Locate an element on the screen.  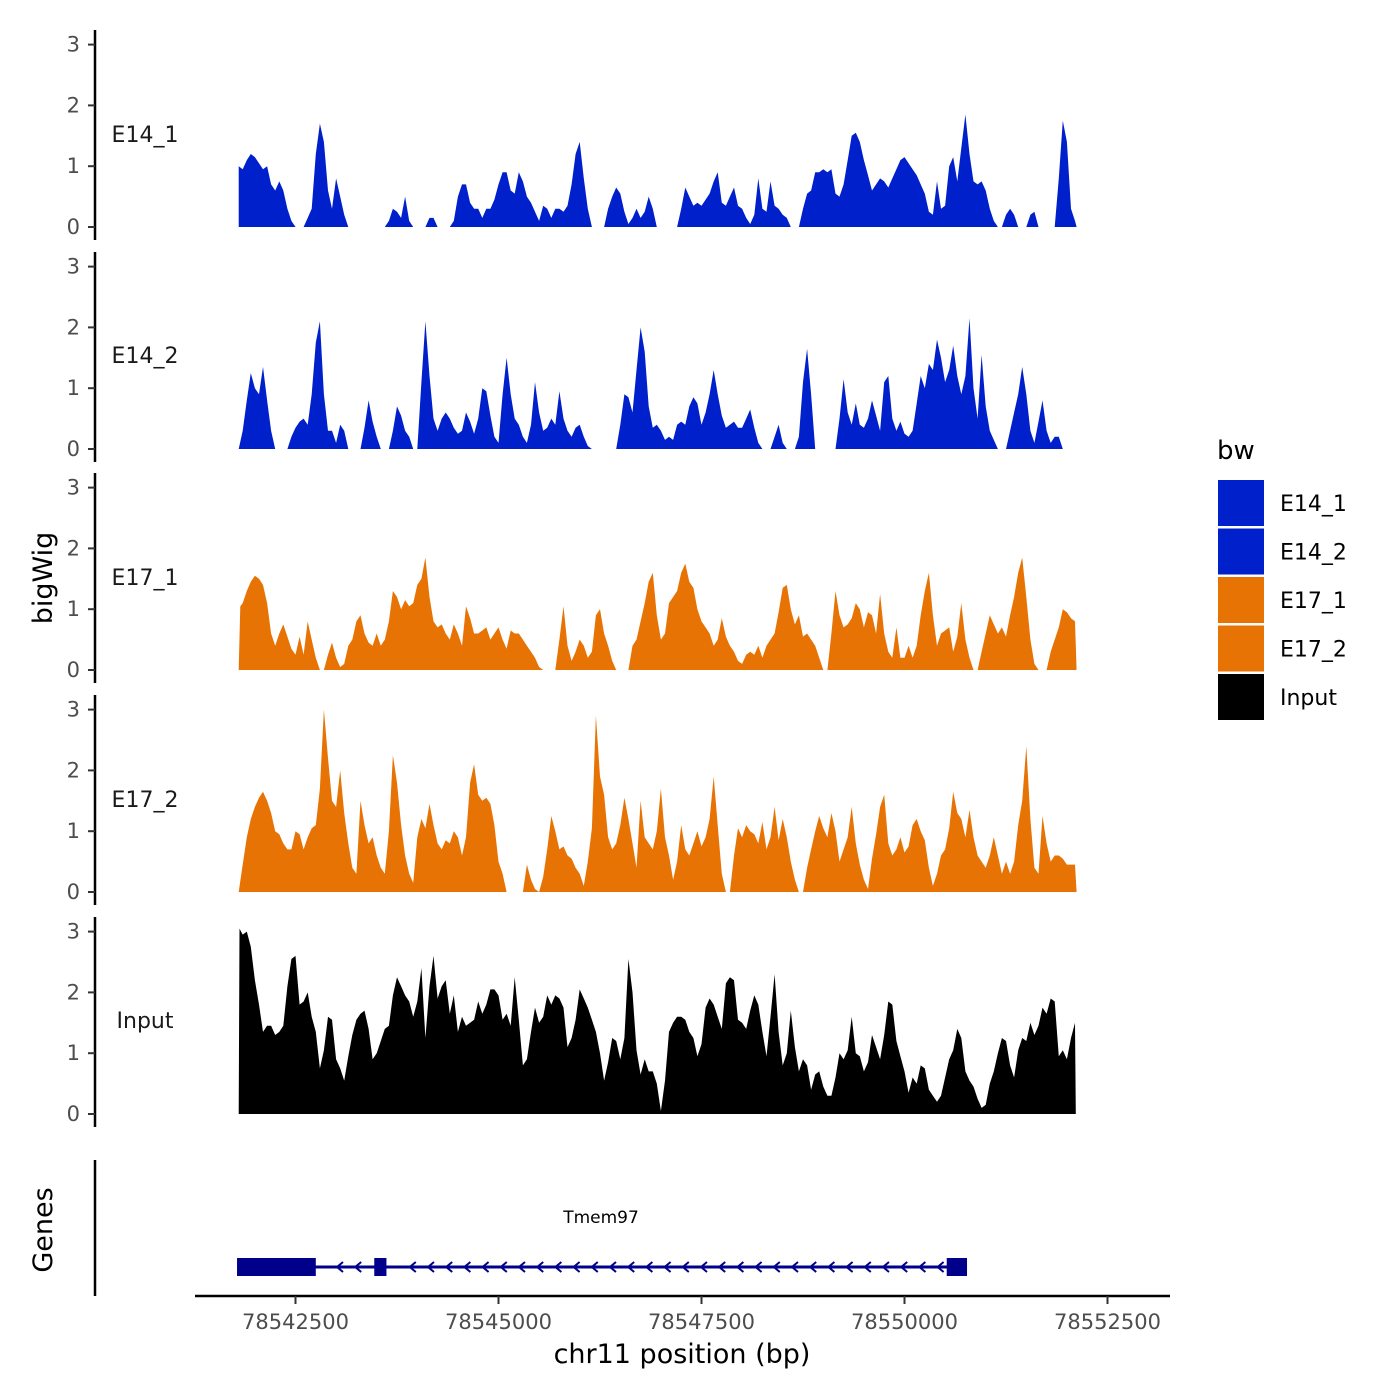
legend-entries: E14_1 E14_2 E17_1 E17_2 Input is located at coordinates (1282, 600).